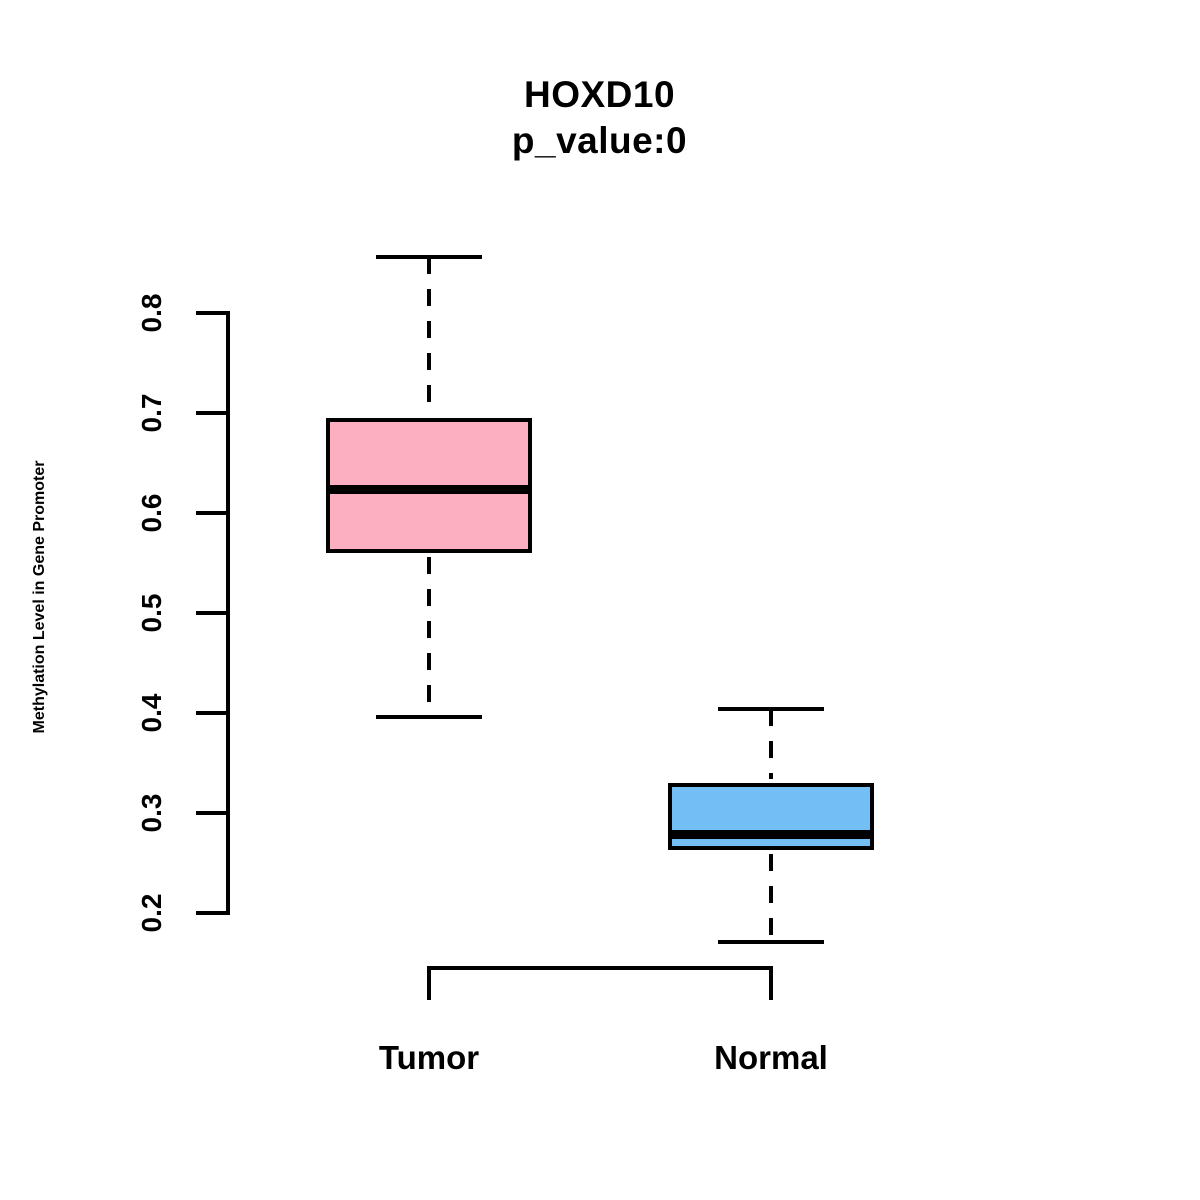  Describe the element at coordinates (599, 94) in the screenshot. I see `chart-title: HOXD10` at that location.